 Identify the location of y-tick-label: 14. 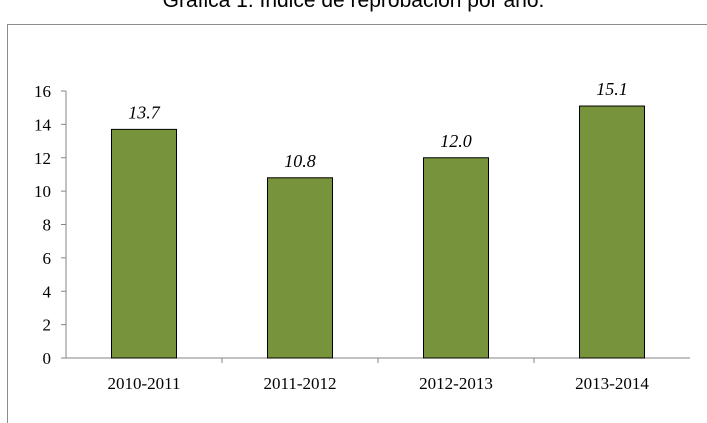
(43, 124).